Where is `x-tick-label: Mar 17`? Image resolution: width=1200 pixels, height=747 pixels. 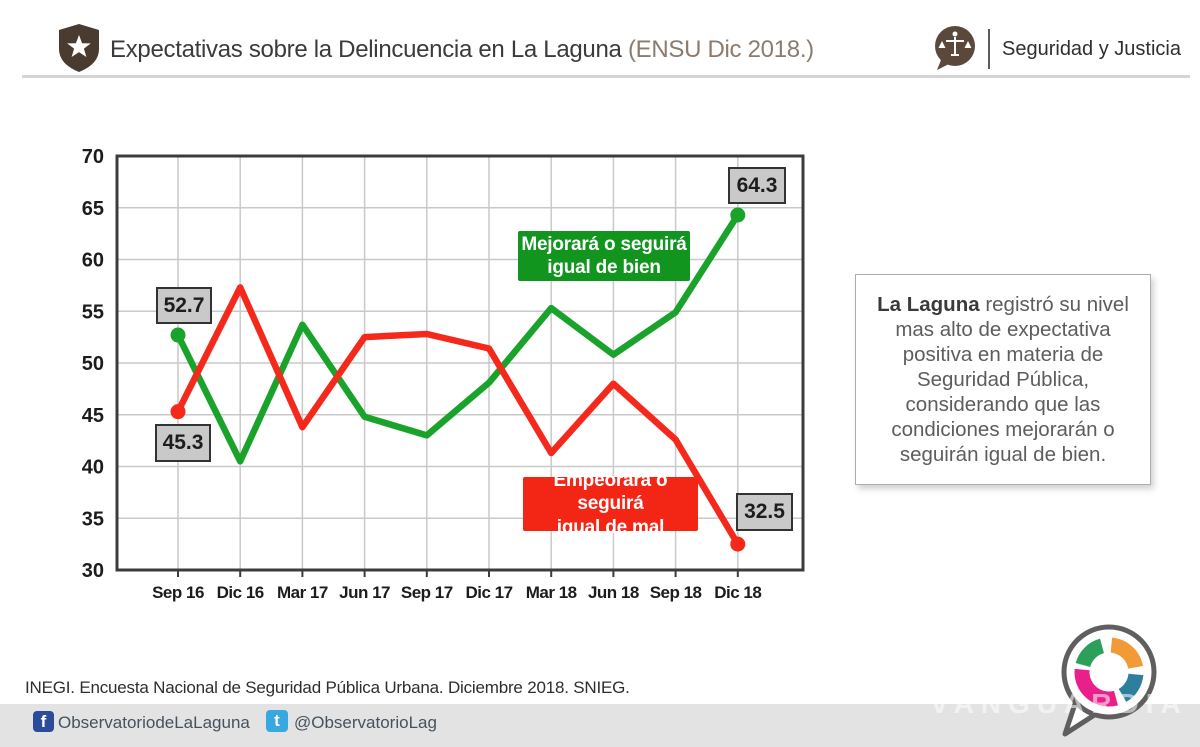 x-tick-label: Mar 17 is located at coordinates (302, 592).